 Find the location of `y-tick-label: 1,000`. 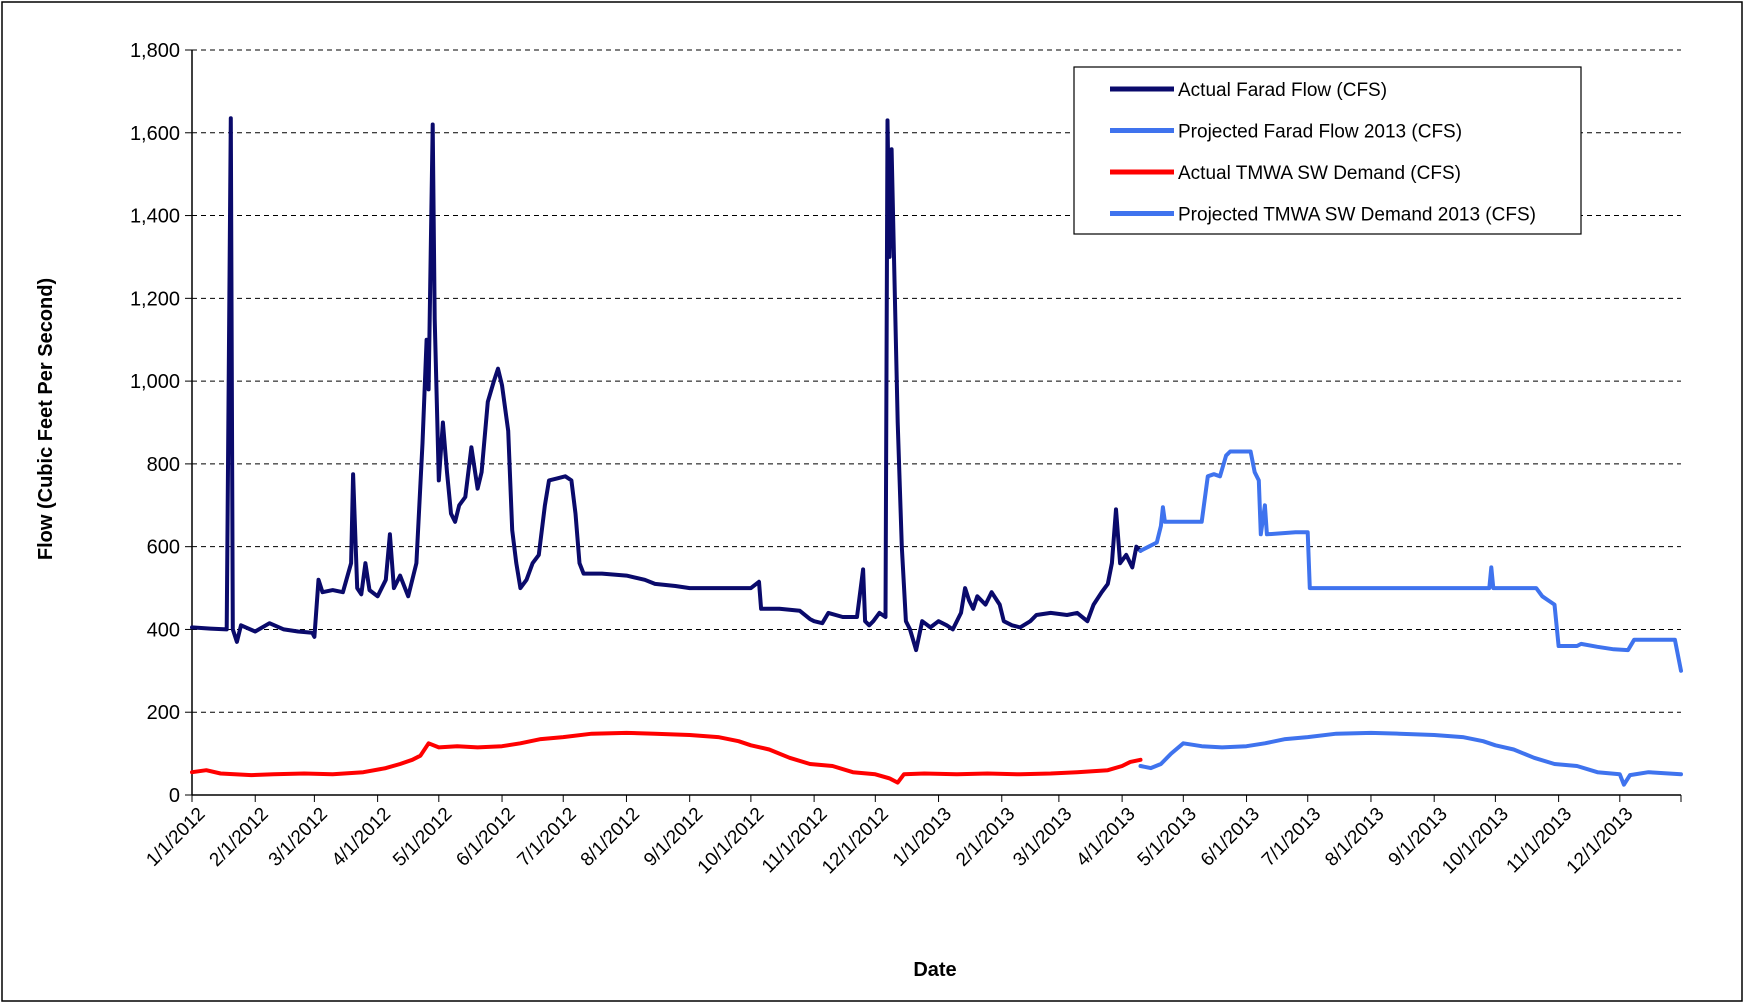

y-tick-label: 1,000 is located at coordinates (155, 382).